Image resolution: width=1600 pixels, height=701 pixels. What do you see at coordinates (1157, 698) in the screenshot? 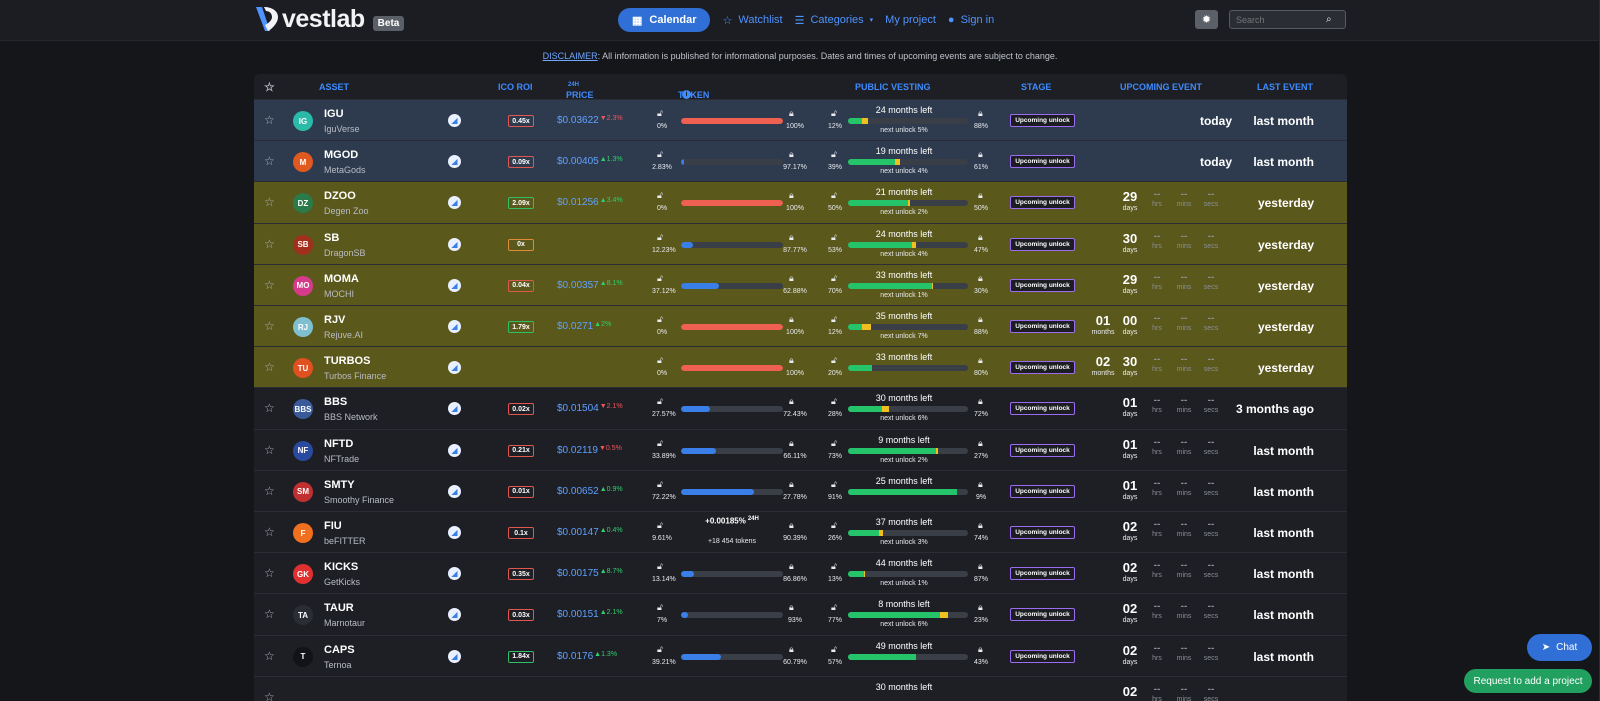
I see `countdown-label: hrs` at bounding box center [1157, 698].